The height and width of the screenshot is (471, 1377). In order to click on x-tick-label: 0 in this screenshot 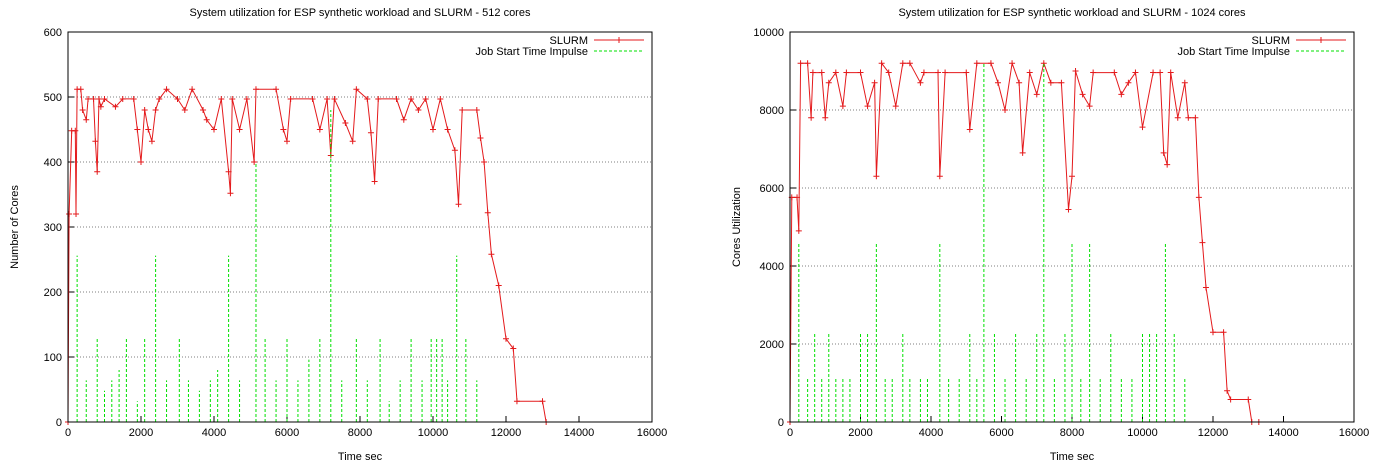, I will do `click(790, 433)`.